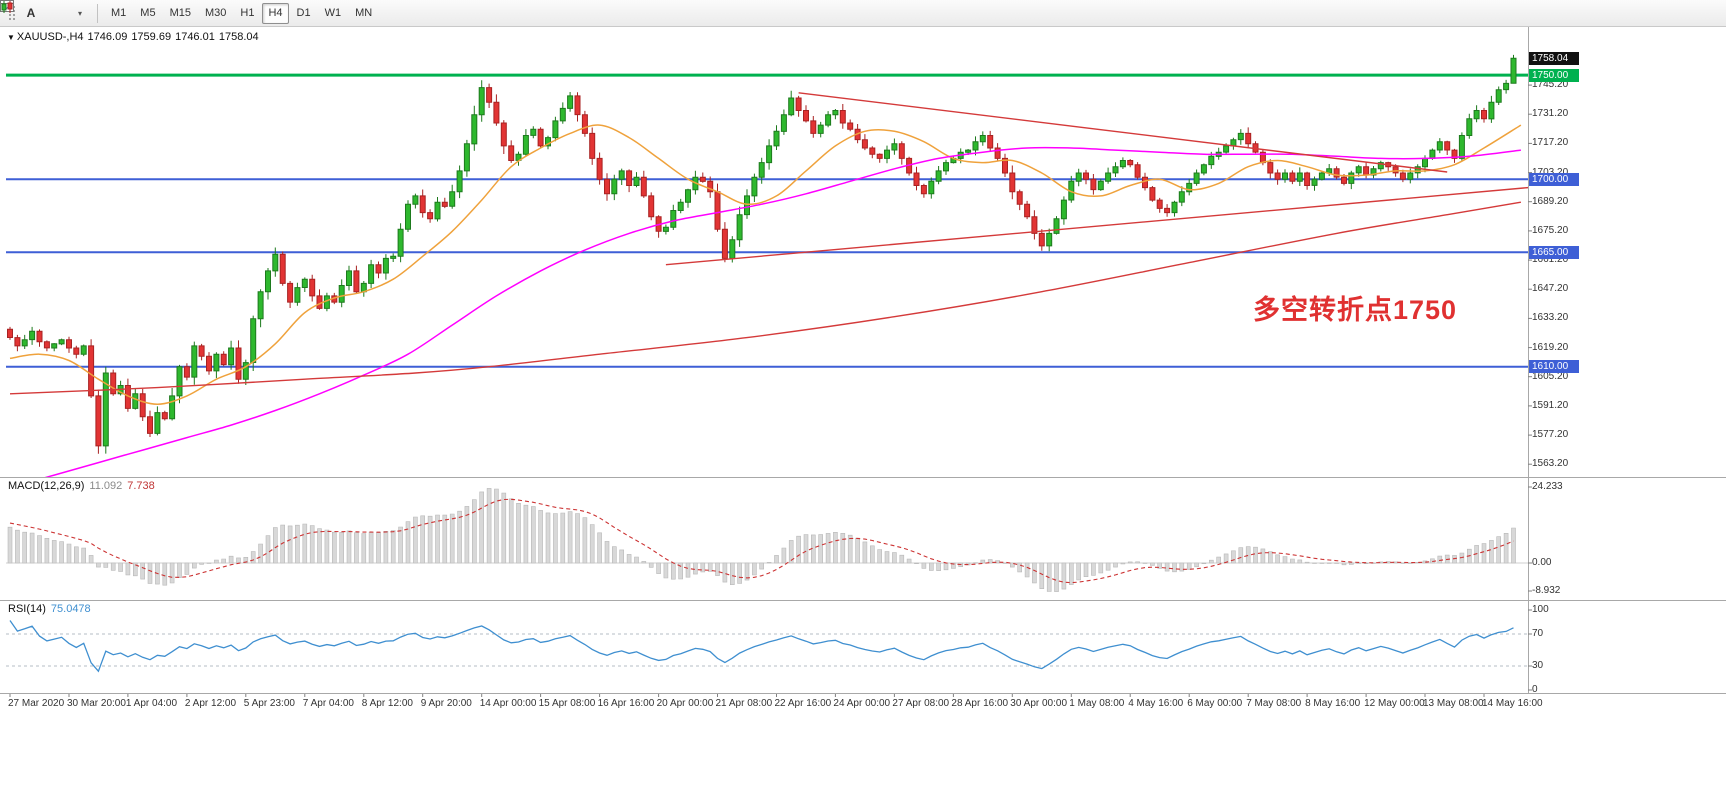  I want to click on time-label: 30 Mar 20:00, so click(96, 703).